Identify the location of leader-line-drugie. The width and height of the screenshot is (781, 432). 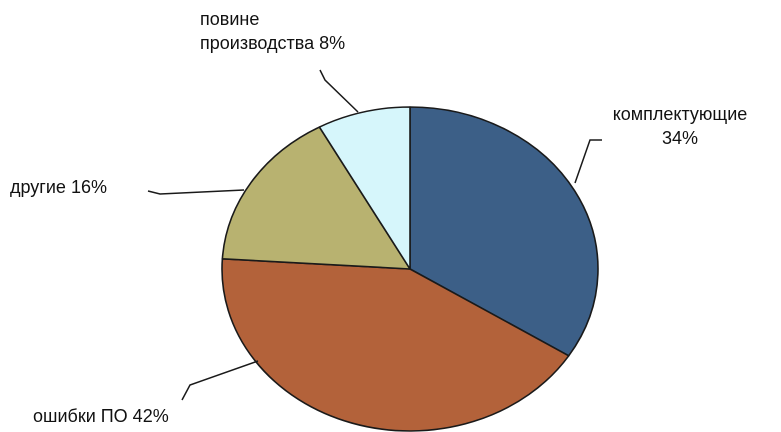
(196, 192).